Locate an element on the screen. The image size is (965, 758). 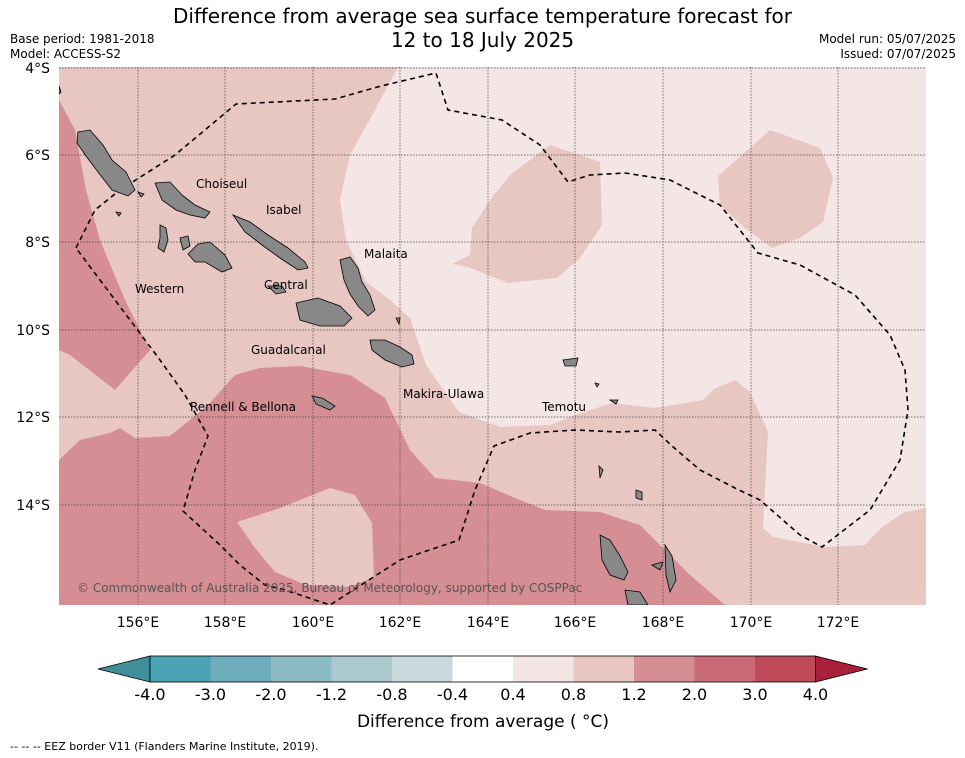
colorbar-tick-label: -3.0 is located at coordinates (210, 694).